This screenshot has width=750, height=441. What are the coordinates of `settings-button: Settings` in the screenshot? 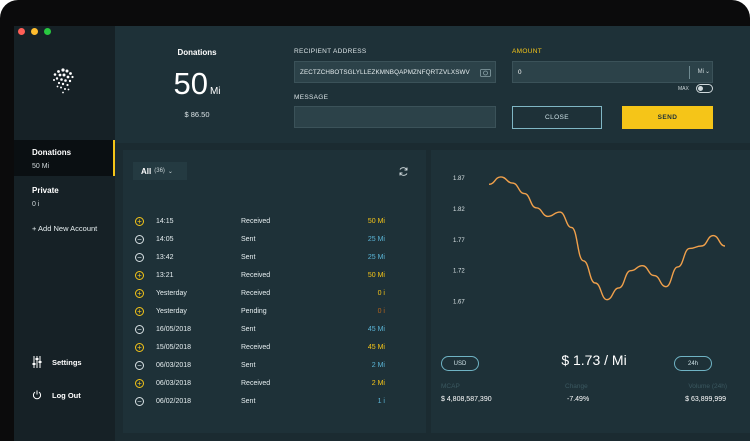 It's located at (57, 362).